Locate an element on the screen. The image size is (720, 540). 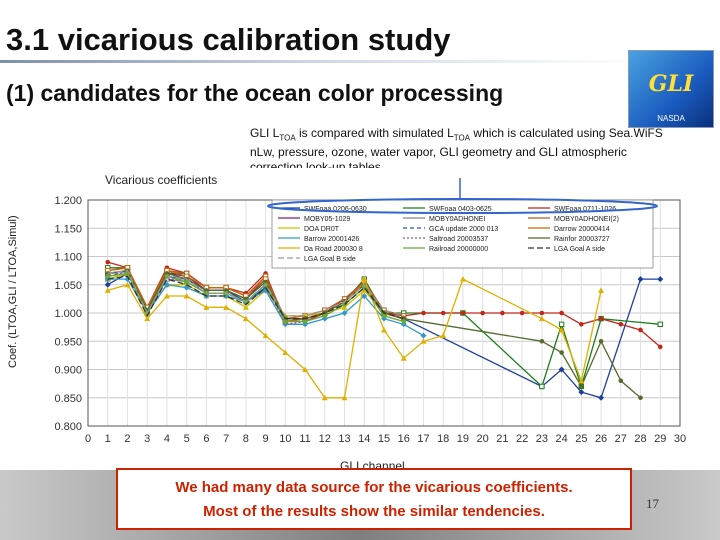
legend-label: SWFoaa 0403-0625 is located at coordinates (460, 209).